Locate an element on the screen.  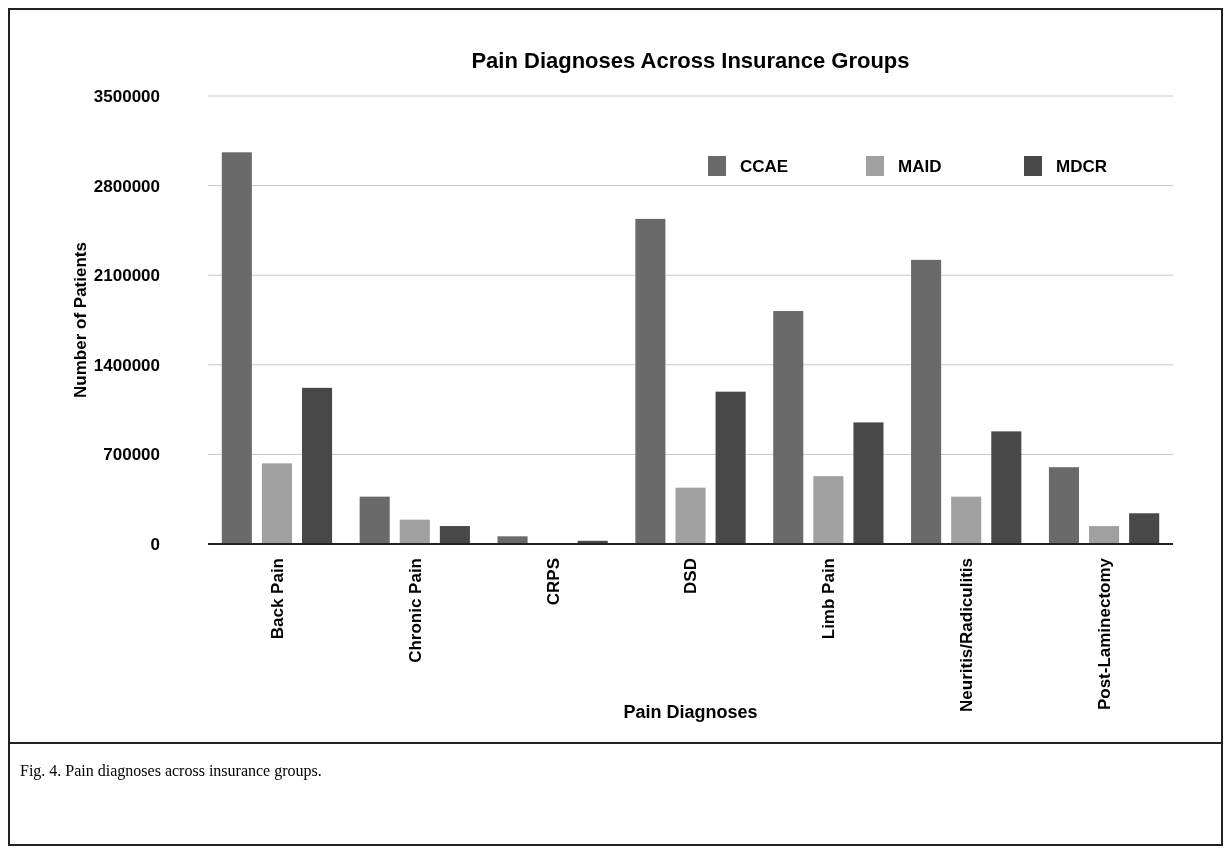
y-tick-label: 3500000 is located at coordinates (126, 96).